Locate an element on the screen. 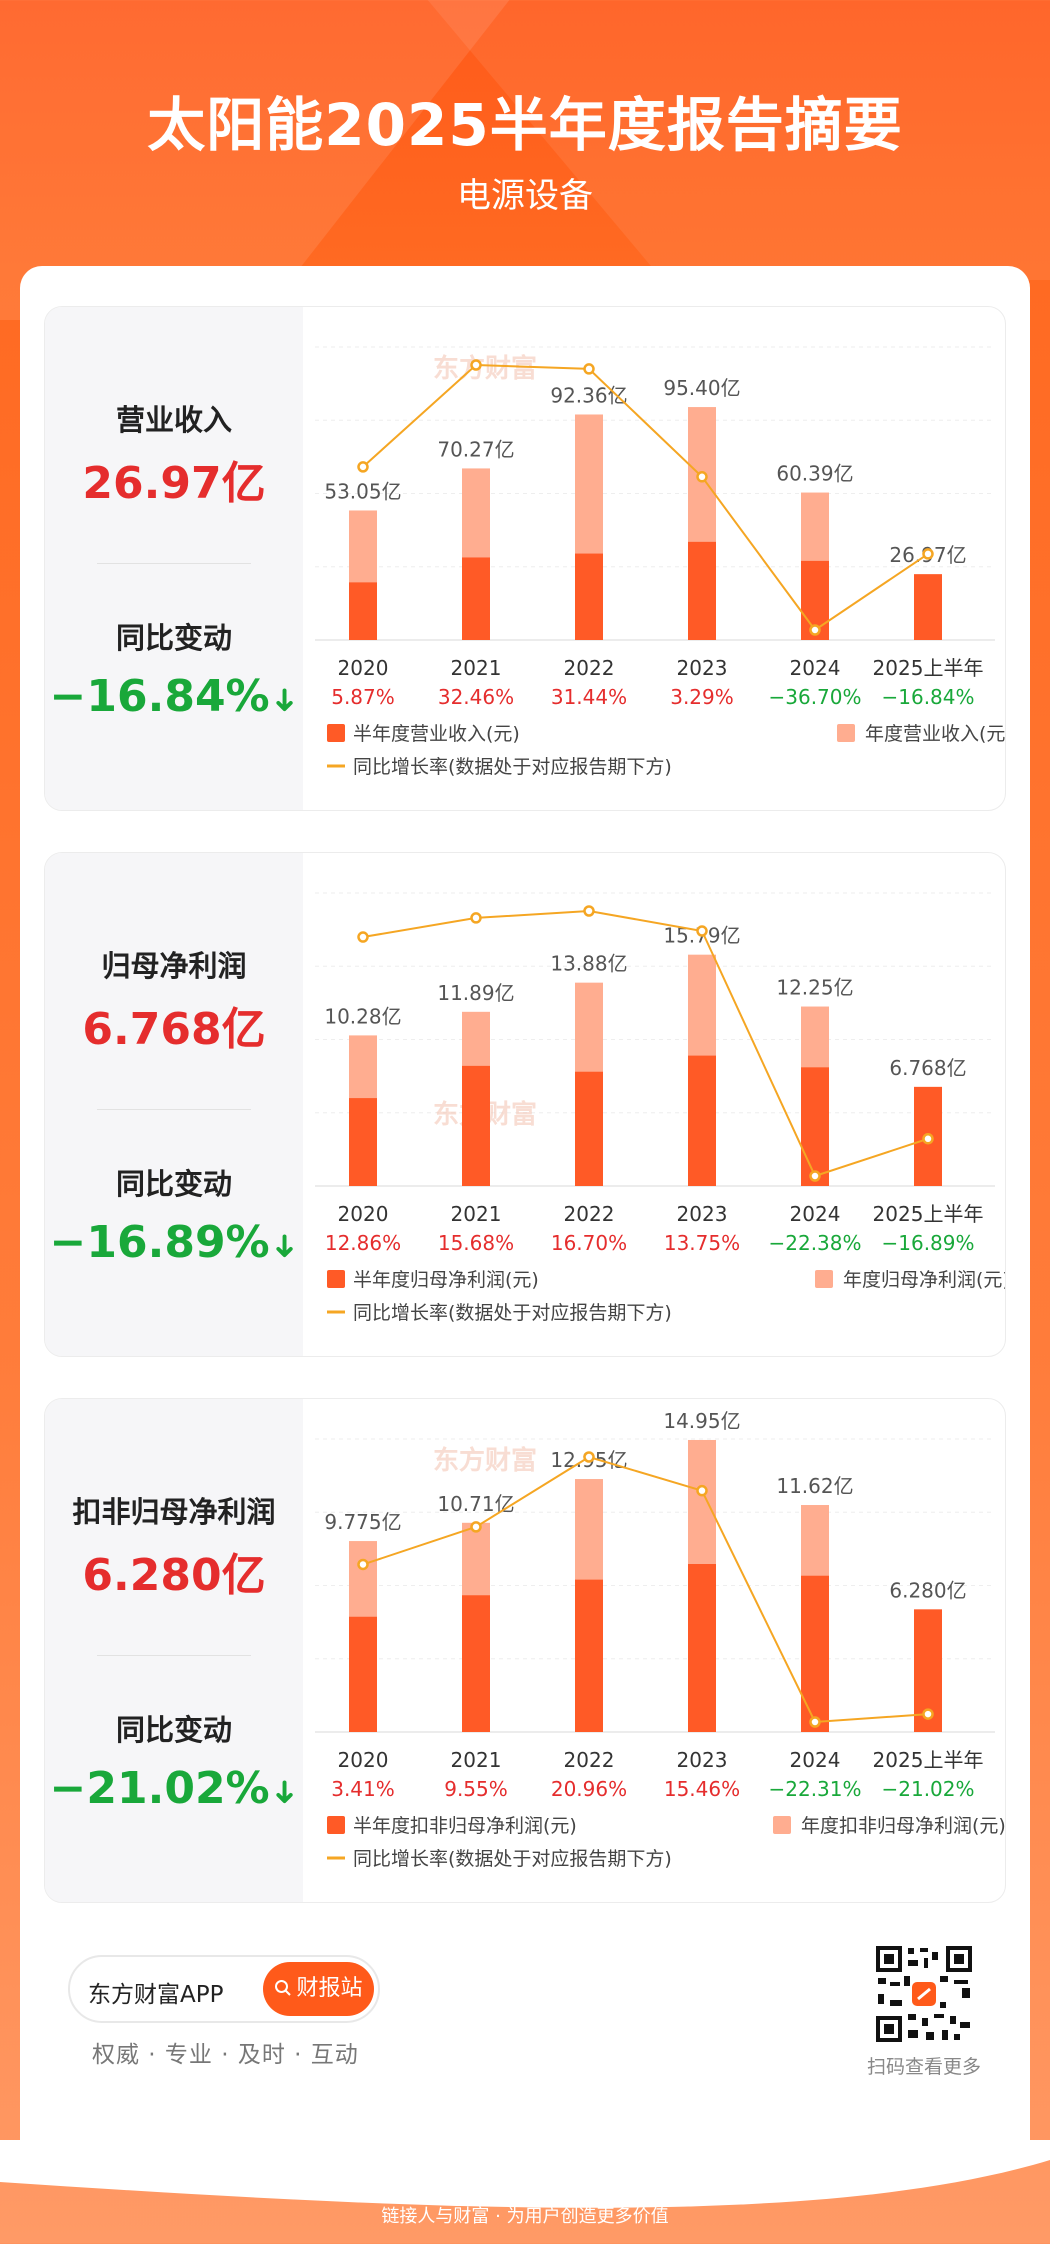 The width and height of the screenshot is (1050, 2244). page-subtitle: 电源设备 is located at coordinates (525, 196).